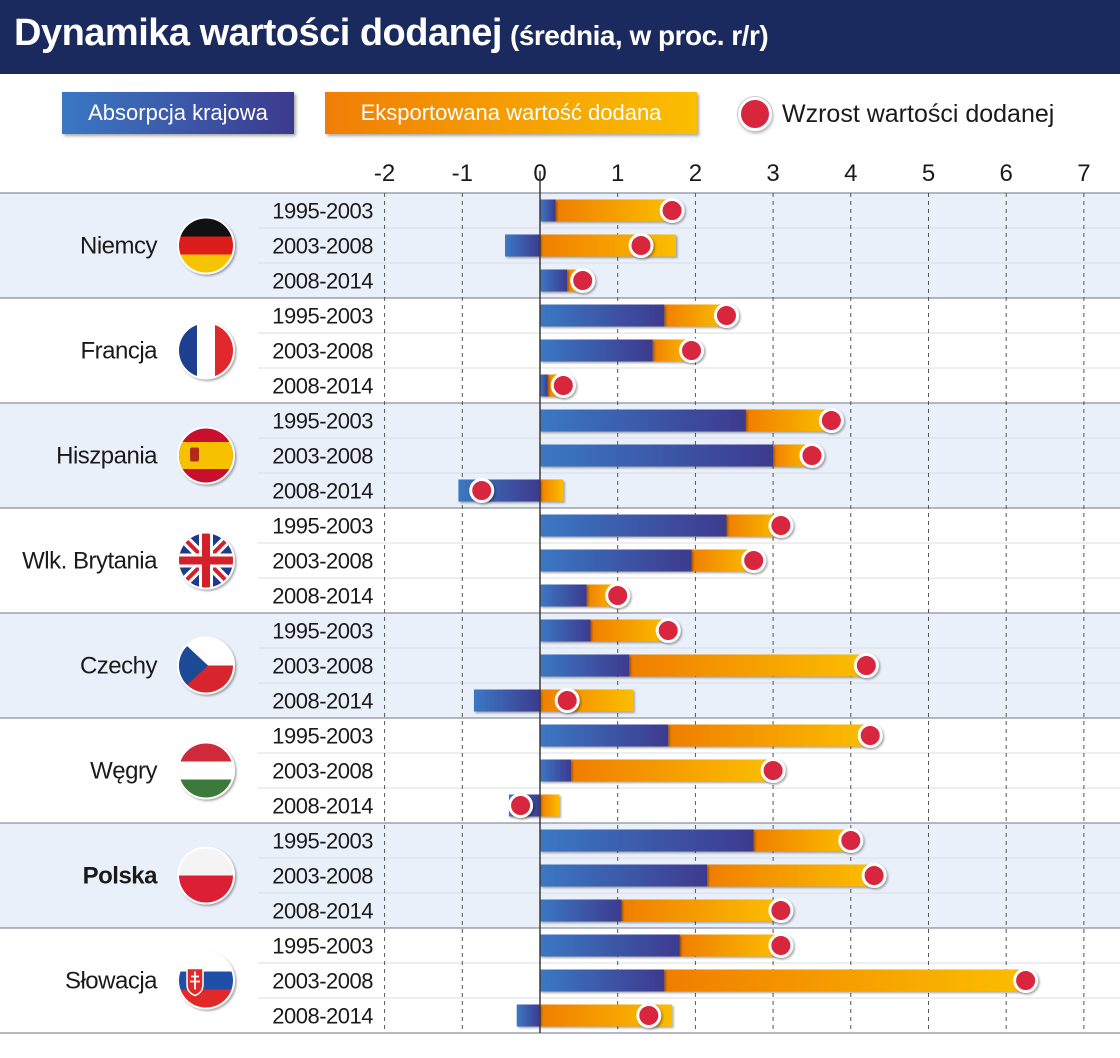 This screenshot has height=1058, width=1120. What do you see at coordinates (850, 173) in the screenshot?
I see `x-tick-label: 4` at bounding box center [850, 173].